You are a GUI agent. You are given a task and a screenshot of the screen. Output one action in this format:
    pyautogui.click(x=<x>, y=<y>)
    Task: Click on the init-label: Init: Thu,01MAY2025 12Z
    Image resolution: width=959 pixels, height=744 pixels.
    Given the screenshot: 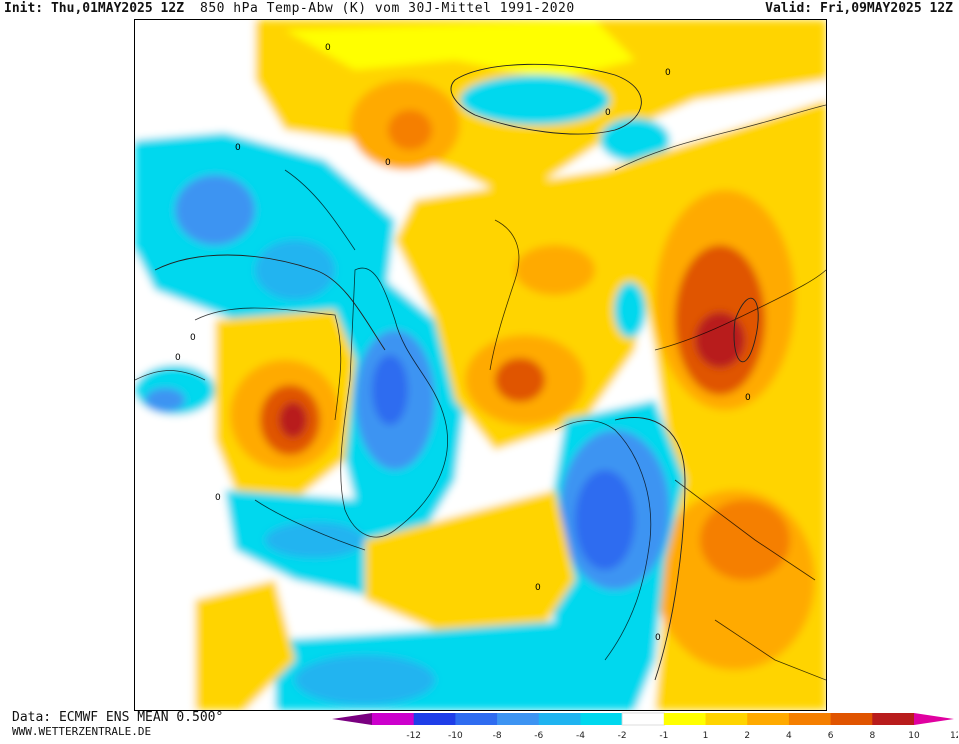 What is the action you would take?
    pyautogui.click(x=94, y=8)
    